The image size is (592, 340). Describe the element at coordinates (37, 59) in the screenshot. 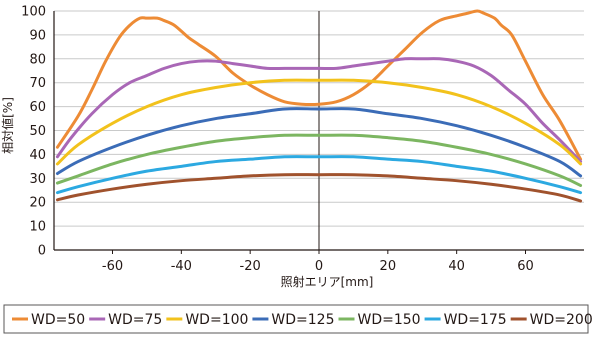

I see `y-tick-label-80: 80` at that location.